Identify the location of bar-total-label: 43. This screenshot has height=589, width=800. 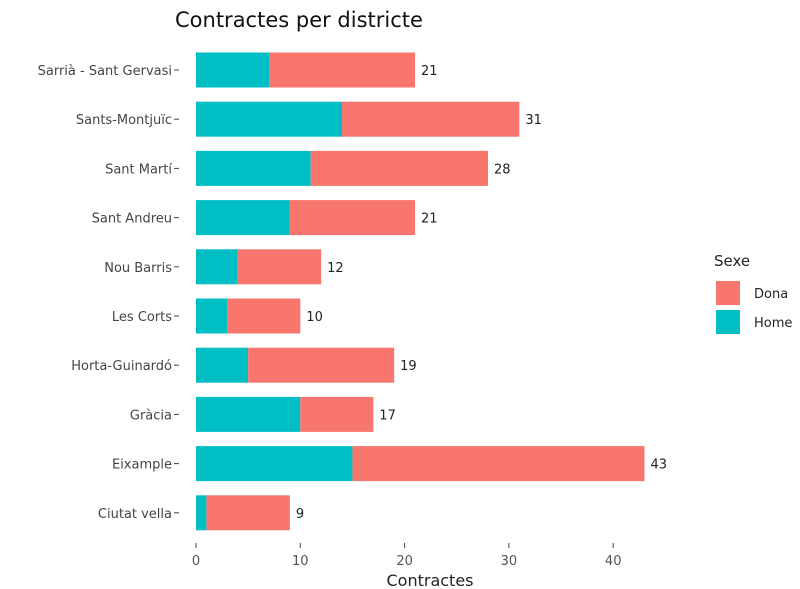
(658, 465).